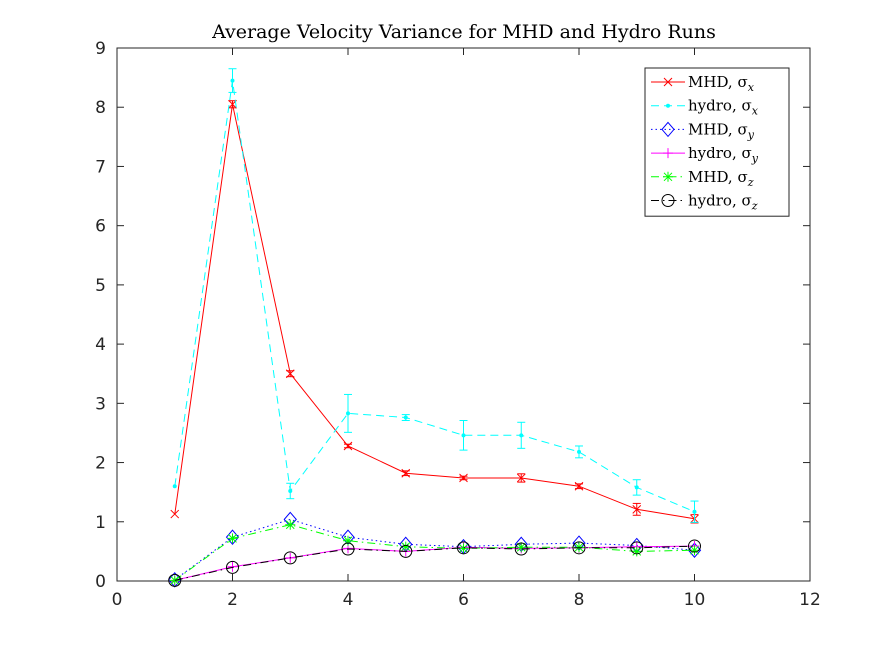 The height and width of the screenshot is (652, 894). Describe the element at coordinates (100, 345) in the screenshot. I see `y-tick-label: 4` at that location.